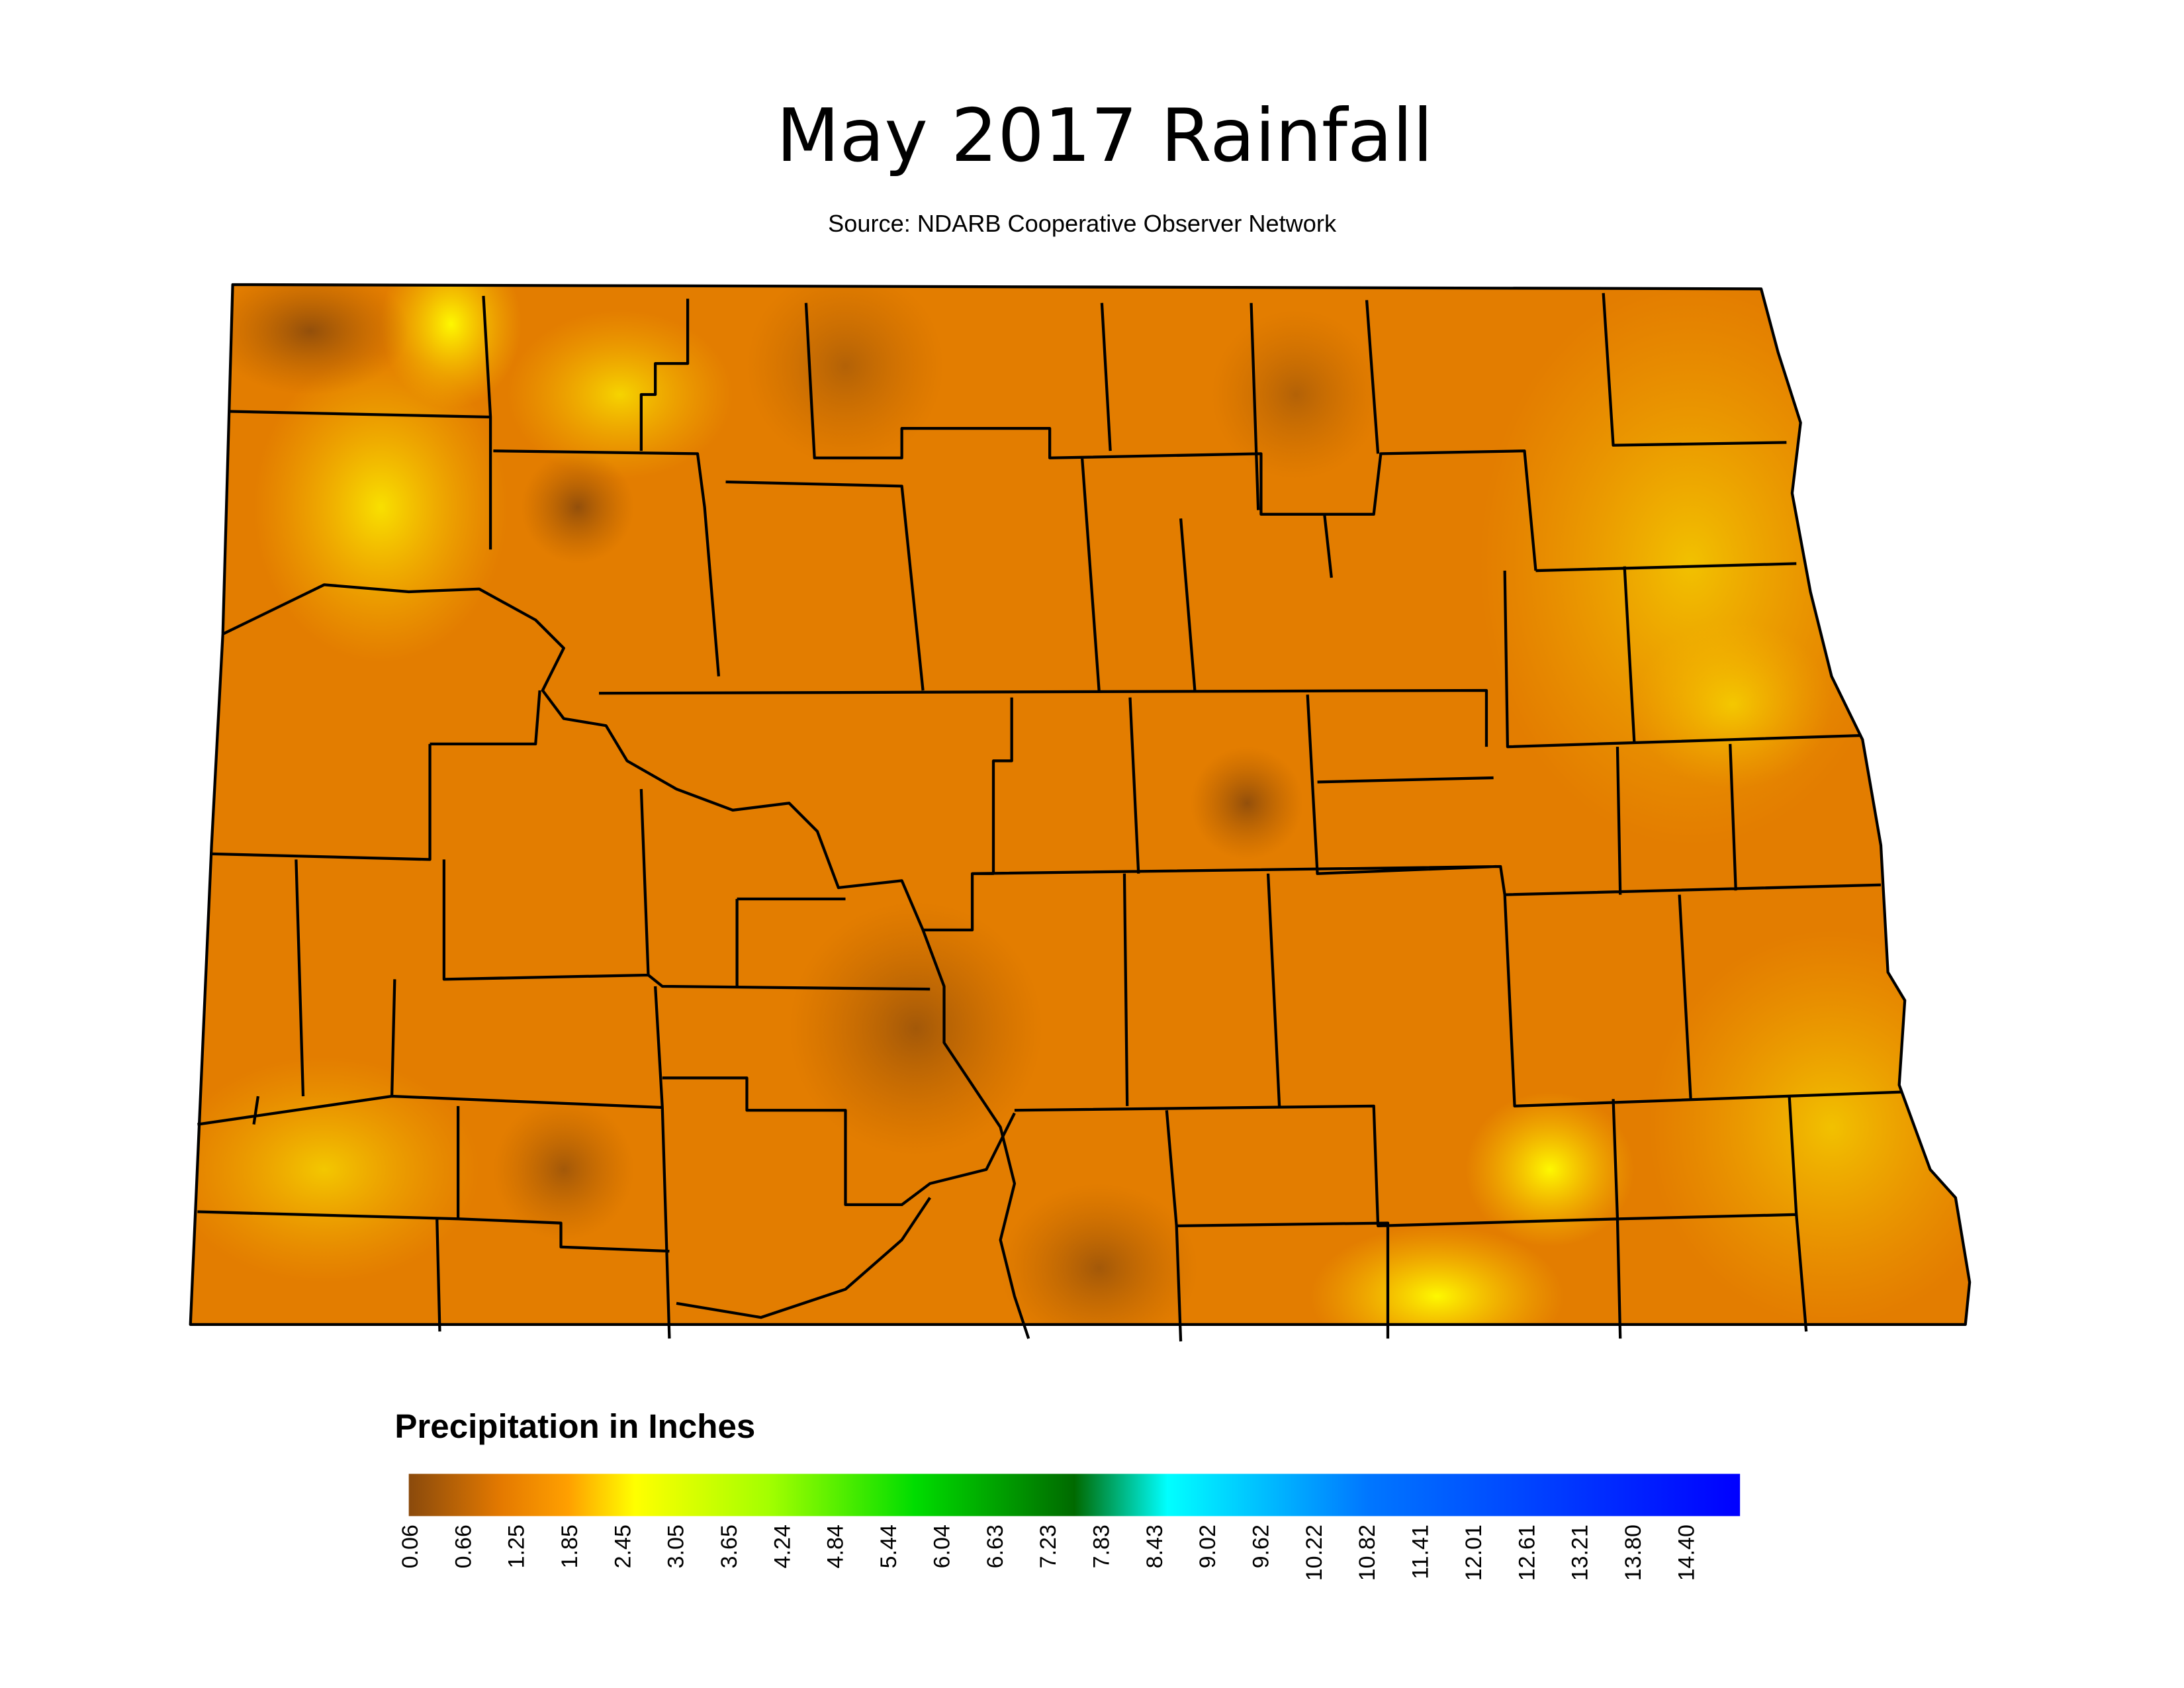 This screenshot has height=1688, width=2184. I want to click on legend-label: 10.22, so click(1314, 1552).